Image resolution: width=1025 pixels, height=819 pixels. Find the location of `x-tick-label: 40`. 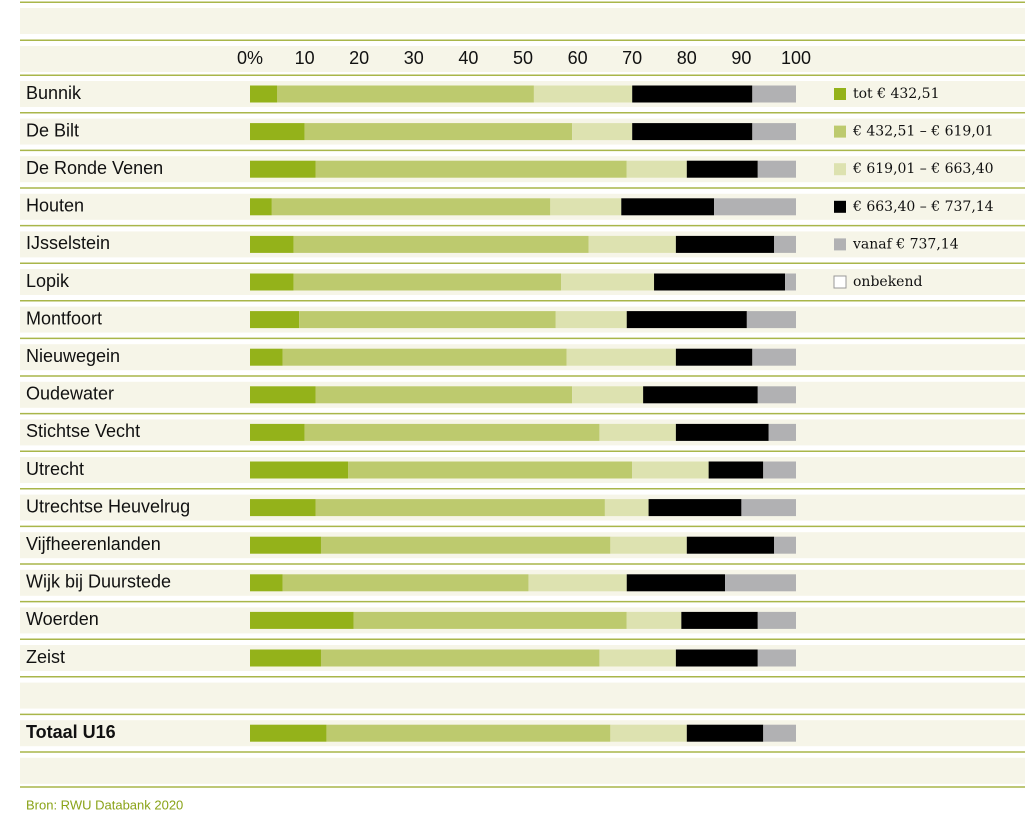

x-tick-label: 40 is located at coordinates (468, 58).